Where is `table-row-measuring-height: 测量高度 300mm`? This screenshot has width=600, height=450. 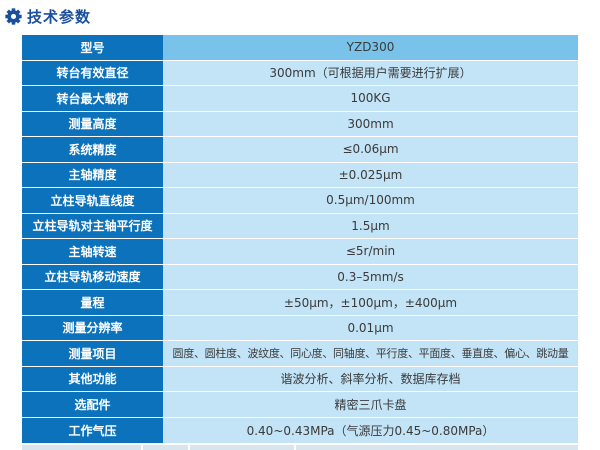
table-row-measuring-height: 测量高度 300mm is located at coordinates (300, 124).